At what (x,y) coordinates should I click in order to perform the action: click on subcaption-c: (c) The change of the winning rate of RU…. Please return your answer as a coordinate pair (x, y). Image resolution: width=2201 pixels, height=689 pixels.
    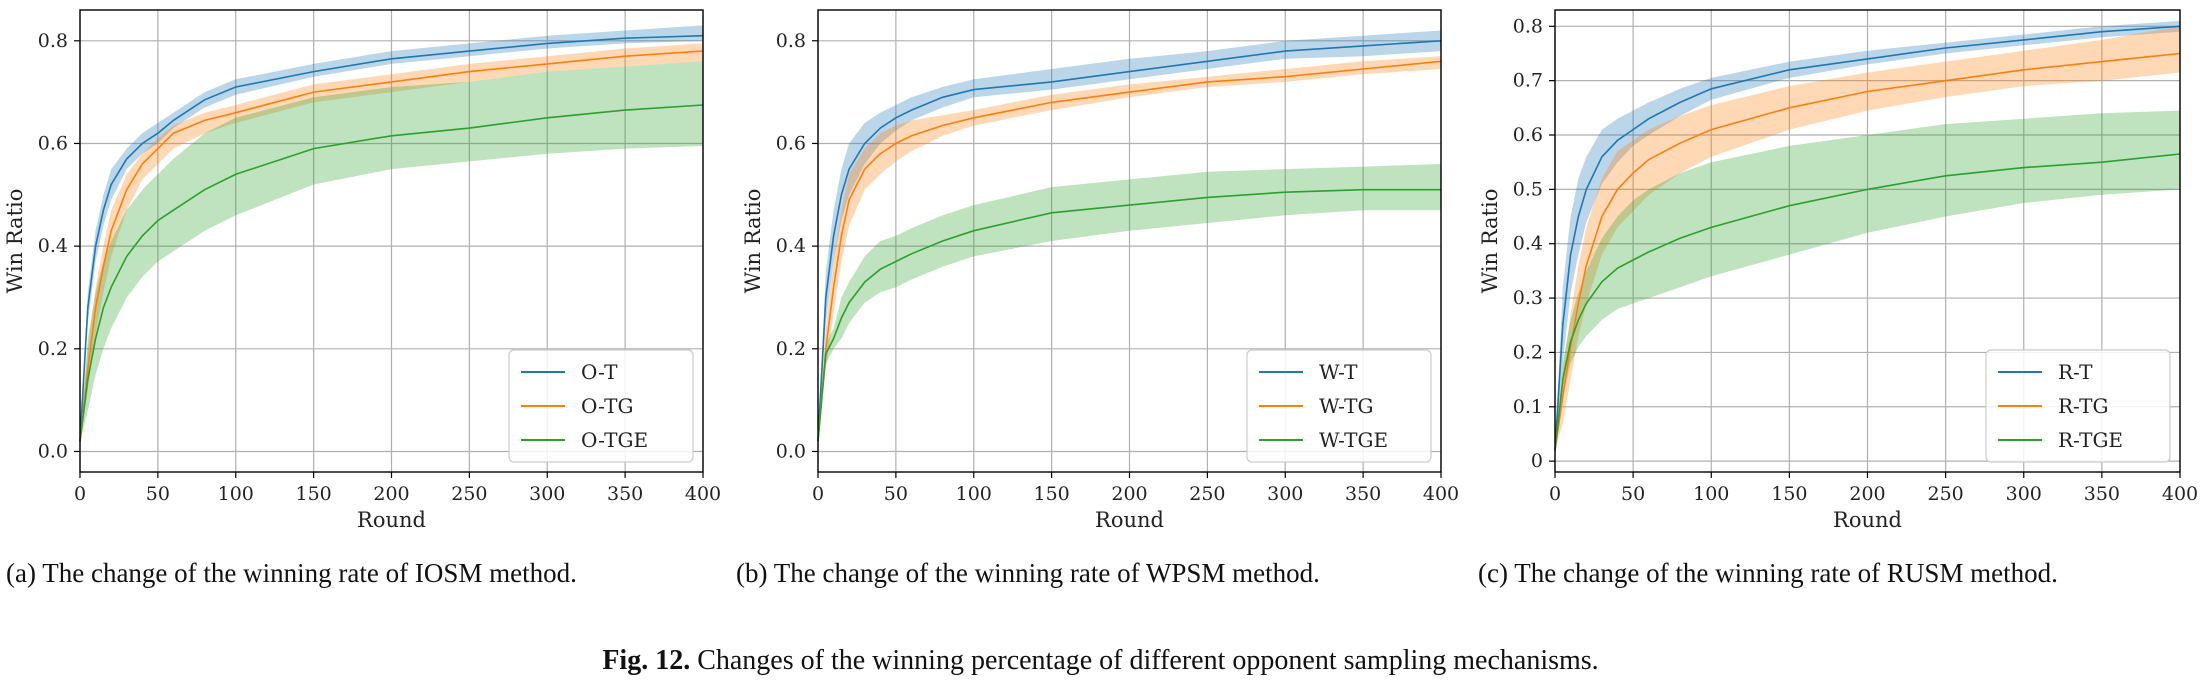
    Looking at the image, I should click on (1768, 573).